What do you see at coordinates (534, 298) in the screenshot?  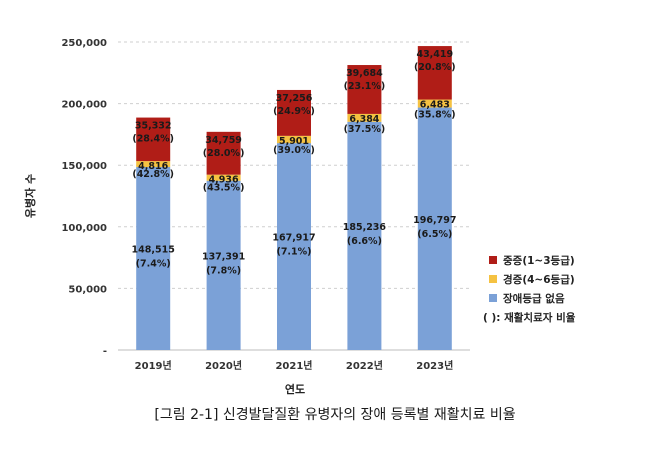 I see `legend-label: 장애등급 없음` at bounding box center [534, 298].